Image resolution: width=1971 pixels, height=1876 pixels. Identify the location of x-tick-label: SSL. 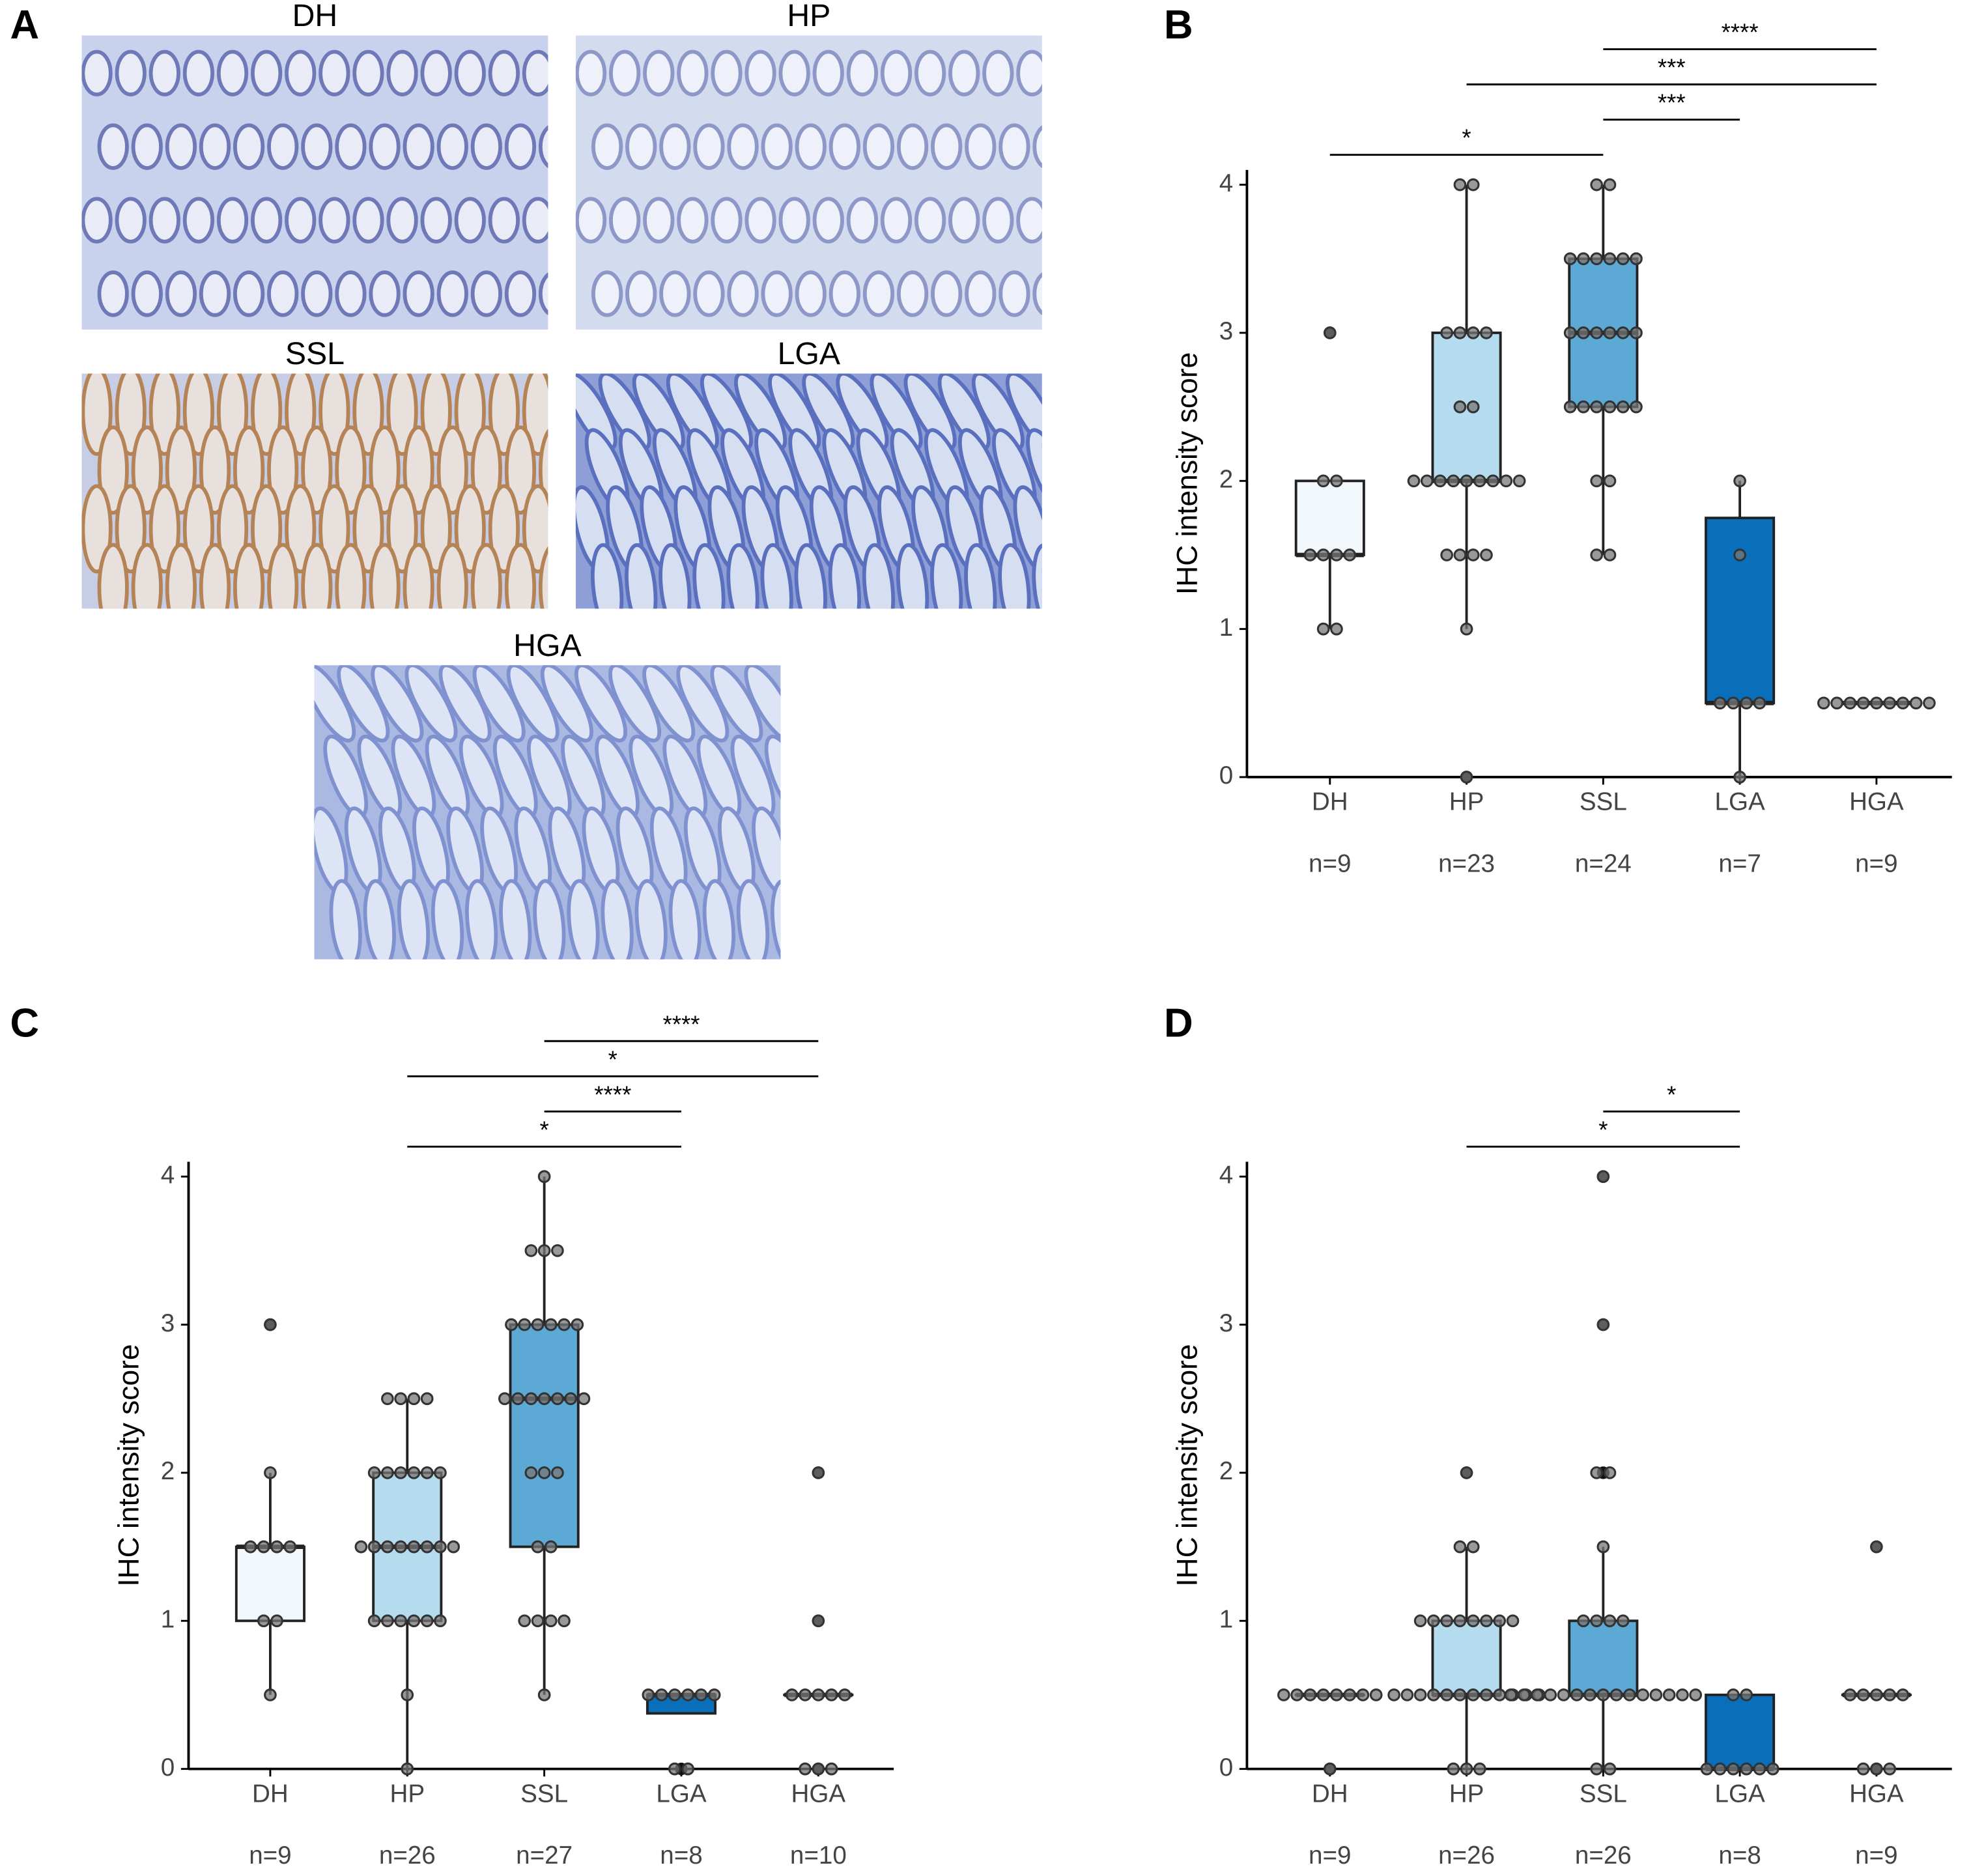
(1603, 1794).